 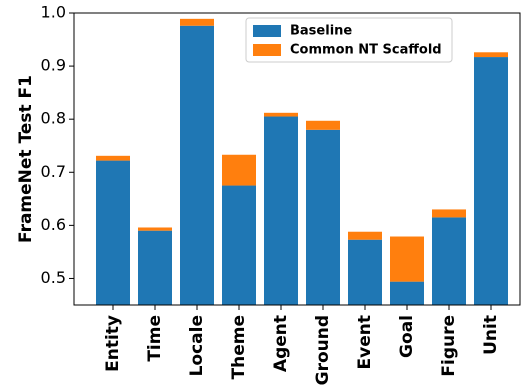 What do you see at coordinates (491, 335) in the screenshot?
I see `x-tick-label: Unit` at bounding box center [491, 335].